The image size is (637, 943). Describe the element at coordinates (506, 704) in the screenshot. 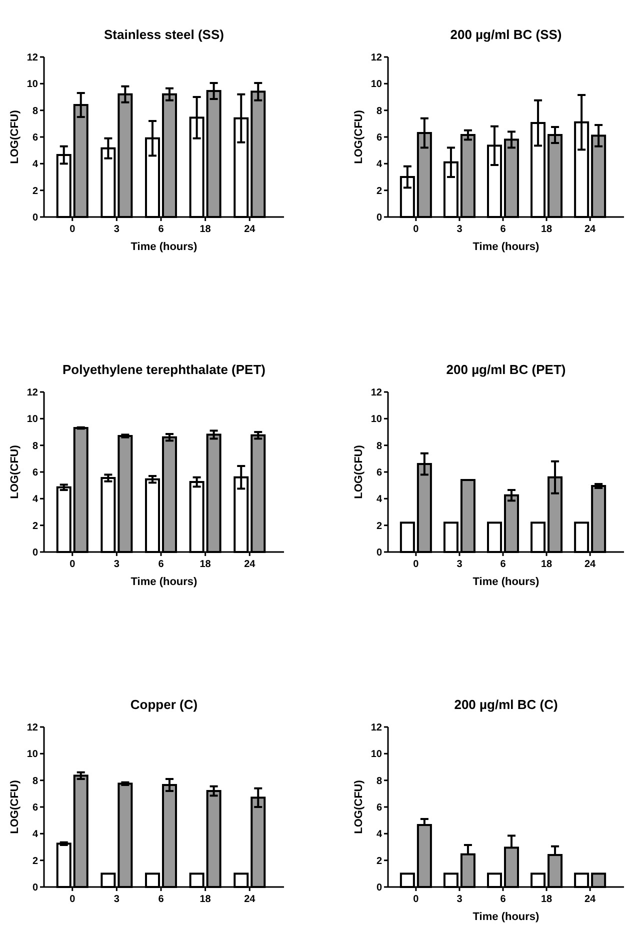

I see `chart-title: 200 µg/ml BC (C)` at that location.